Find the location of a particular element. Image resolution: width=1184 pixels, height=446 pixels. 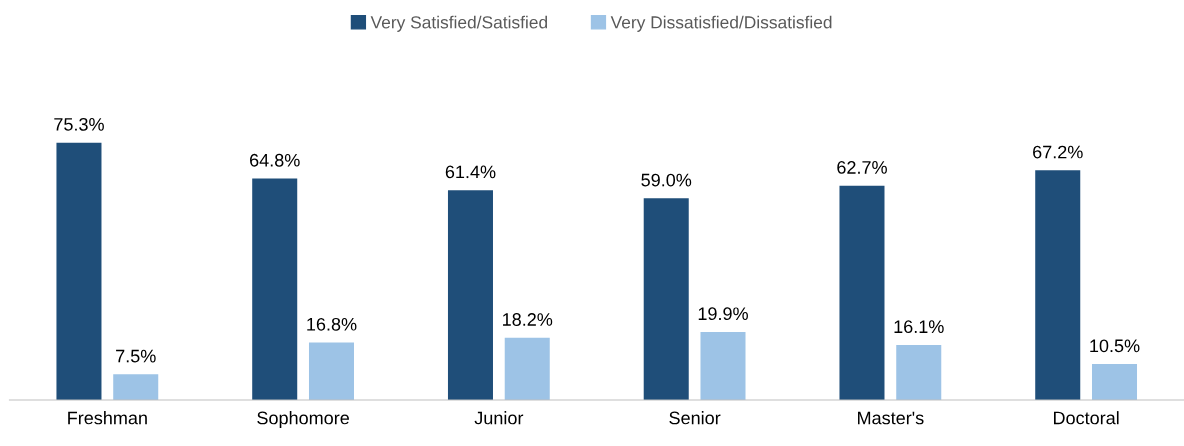

legend-label: Very Dissatisfied/Dissatisfied is located at coordinates (721, 23).